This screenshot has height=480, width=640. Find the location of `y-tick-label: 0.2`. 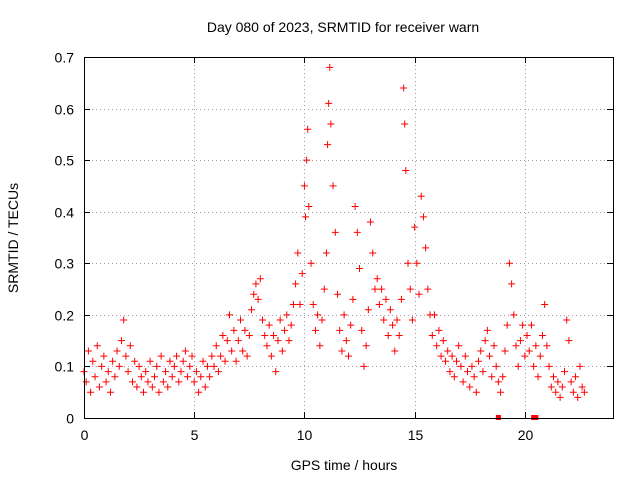

y-tick-label: 0.2 is located at coordinates (65, 316).